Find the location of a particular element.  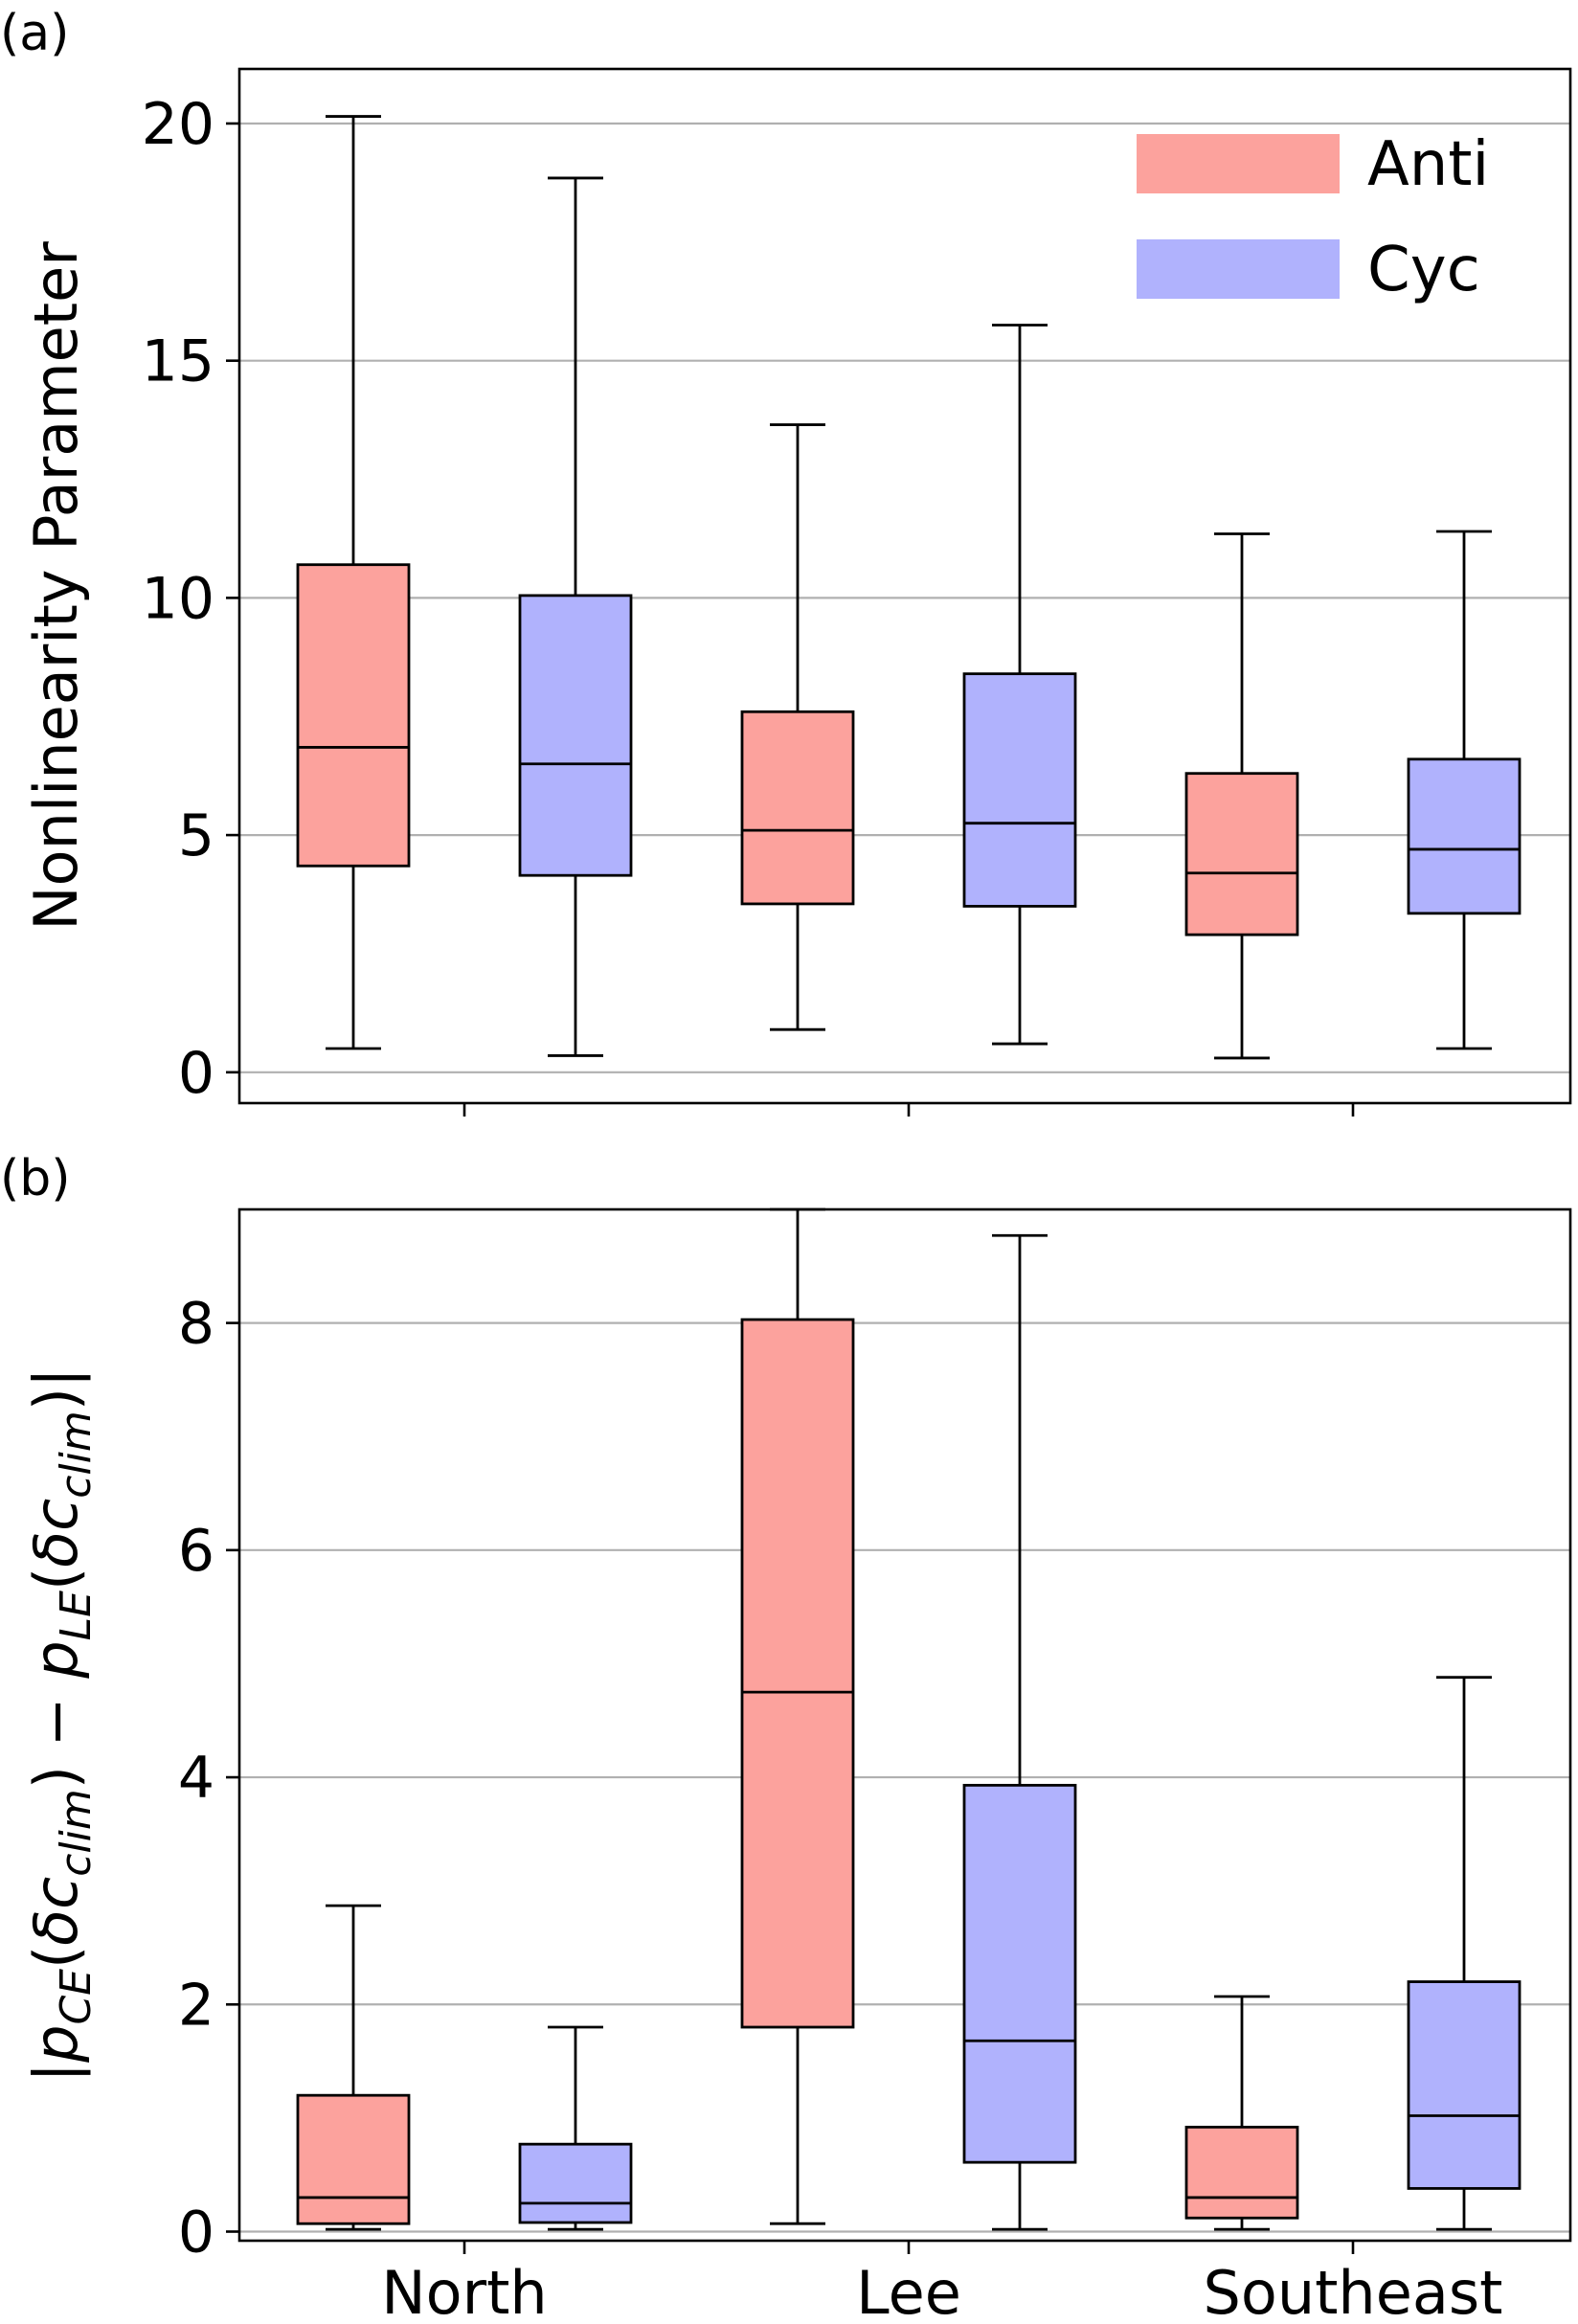

y-axis-label: Nonlinearity Parameter is located at coordinates (56, 586).